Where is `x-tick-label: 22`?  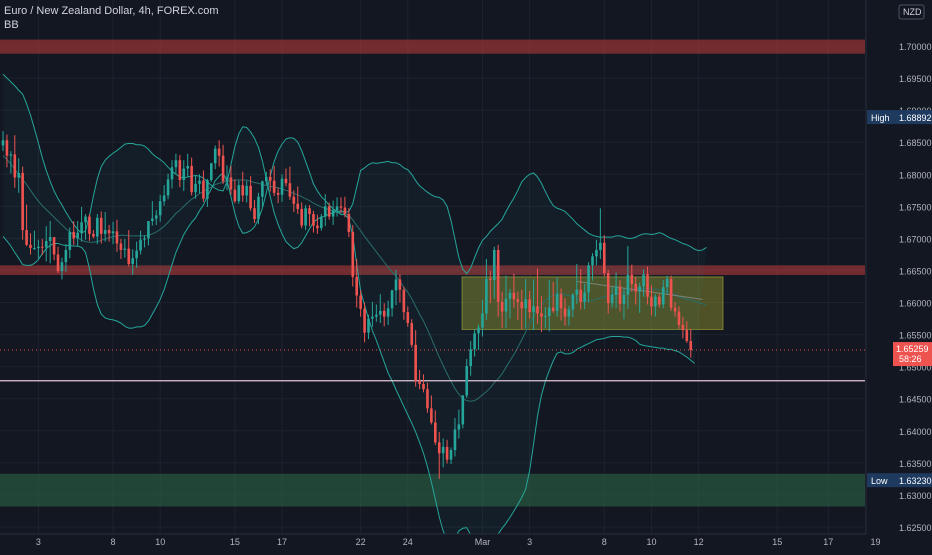
x-tick-label: 22 is located at coordinates (361, 542).